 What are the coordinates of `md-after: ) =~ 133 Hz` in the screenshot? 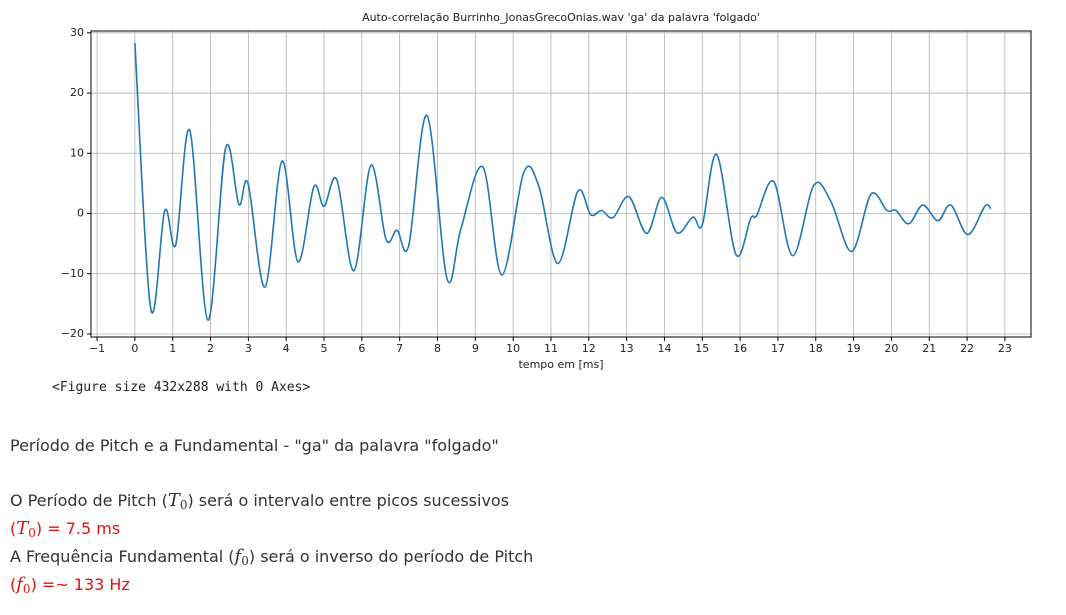 It's located at (80, 584).